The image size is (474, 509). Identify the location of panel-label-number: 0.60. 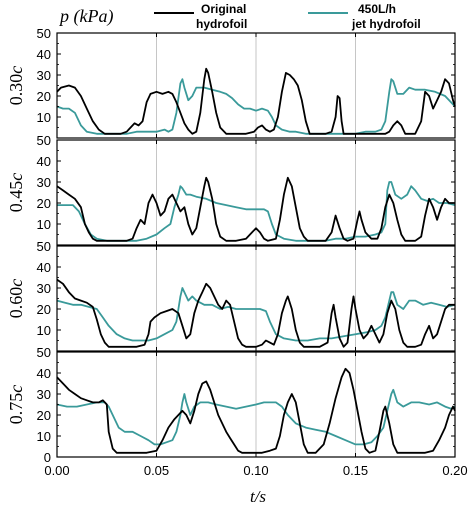
(16, 303).